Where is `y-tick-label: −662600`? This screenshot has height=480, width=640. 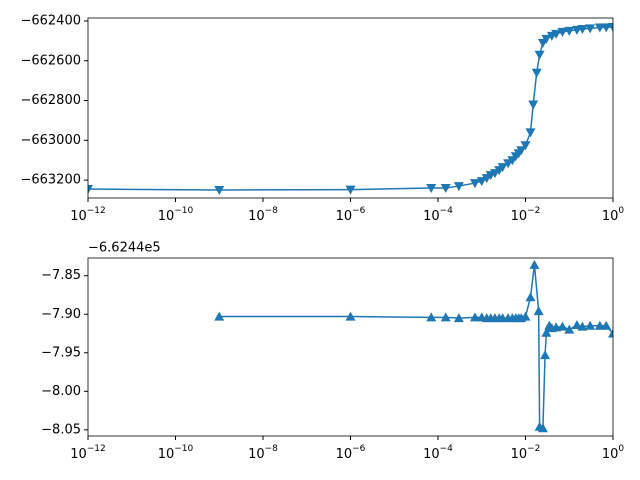
y-tick-label: −662600 is located at coordinates (50, 60).